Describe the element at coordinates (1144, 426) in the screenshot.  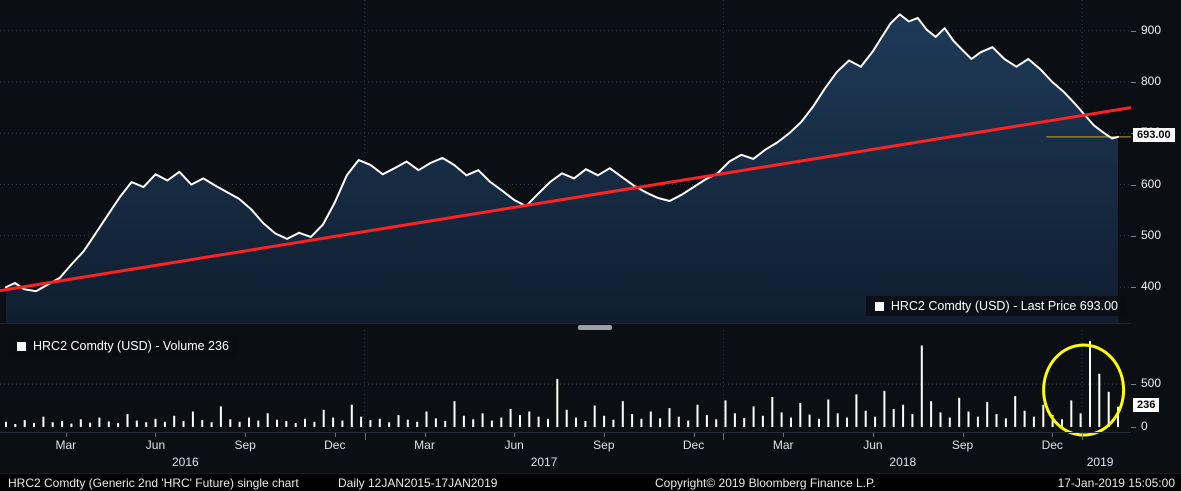
I see `volume-tick-label: 0` at that location.